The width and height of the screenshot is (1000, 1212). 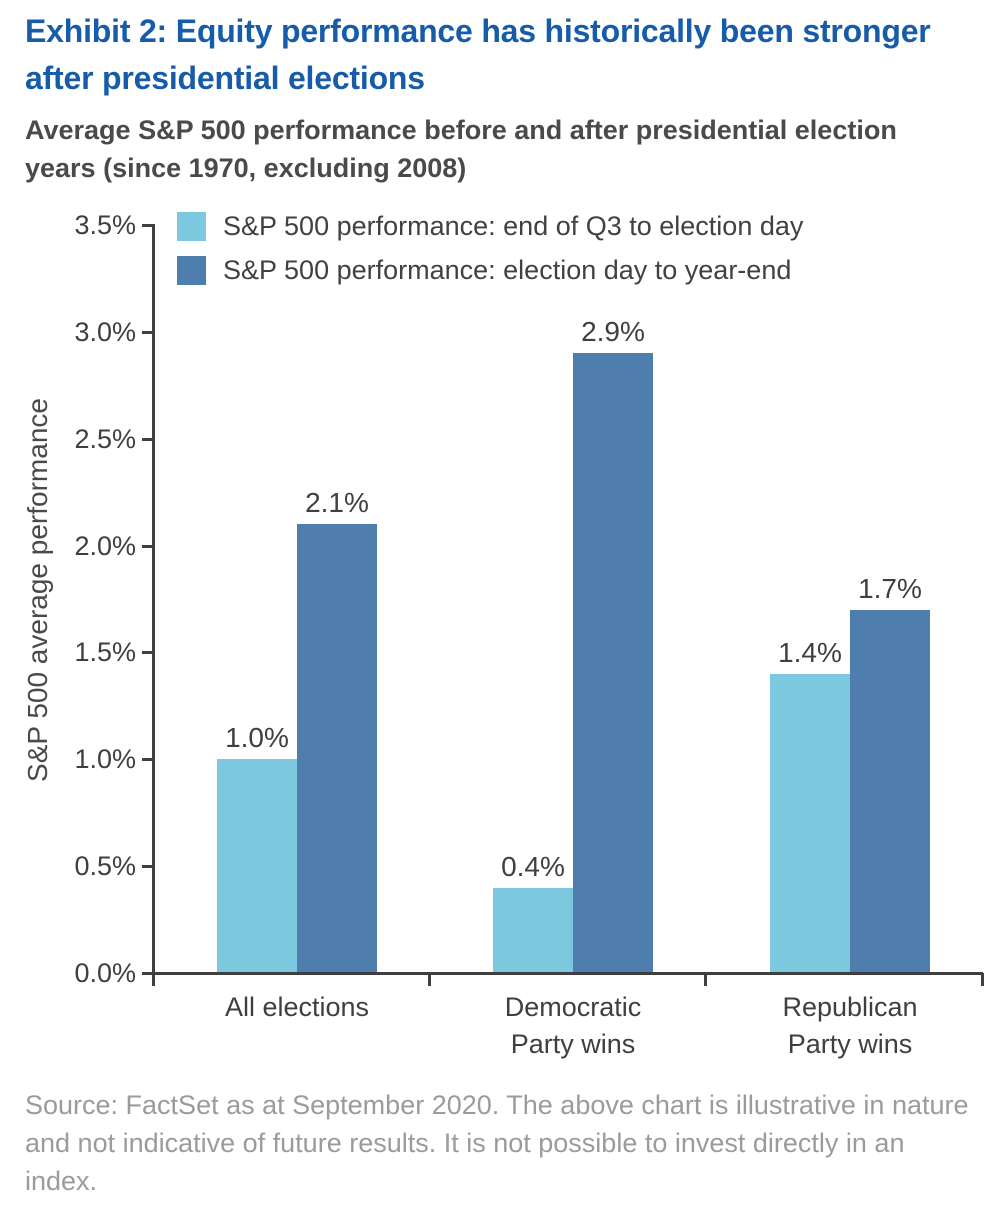 I want to click on y-tick-label: 2.5%, so click(x=105, y=438).